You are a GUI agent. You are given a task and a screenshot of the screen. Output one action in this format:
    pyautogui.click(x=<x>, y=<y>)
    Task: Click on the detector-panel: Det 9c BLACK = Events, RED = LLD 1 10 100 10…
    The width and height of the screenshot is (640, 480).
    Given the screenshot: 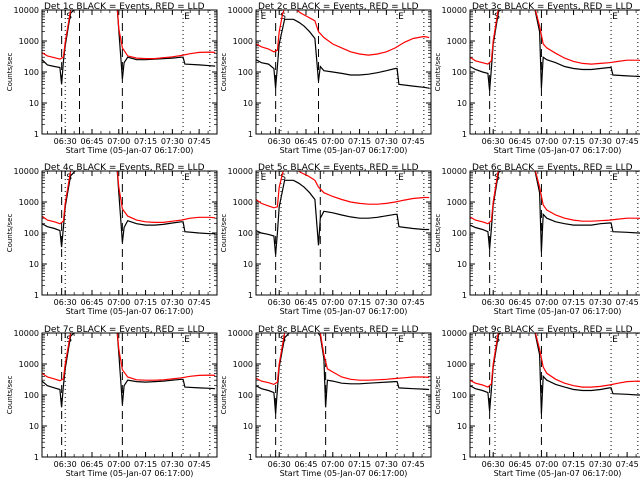 What is the action you would take?
    pyautogui.click(x=537, y=401)
    